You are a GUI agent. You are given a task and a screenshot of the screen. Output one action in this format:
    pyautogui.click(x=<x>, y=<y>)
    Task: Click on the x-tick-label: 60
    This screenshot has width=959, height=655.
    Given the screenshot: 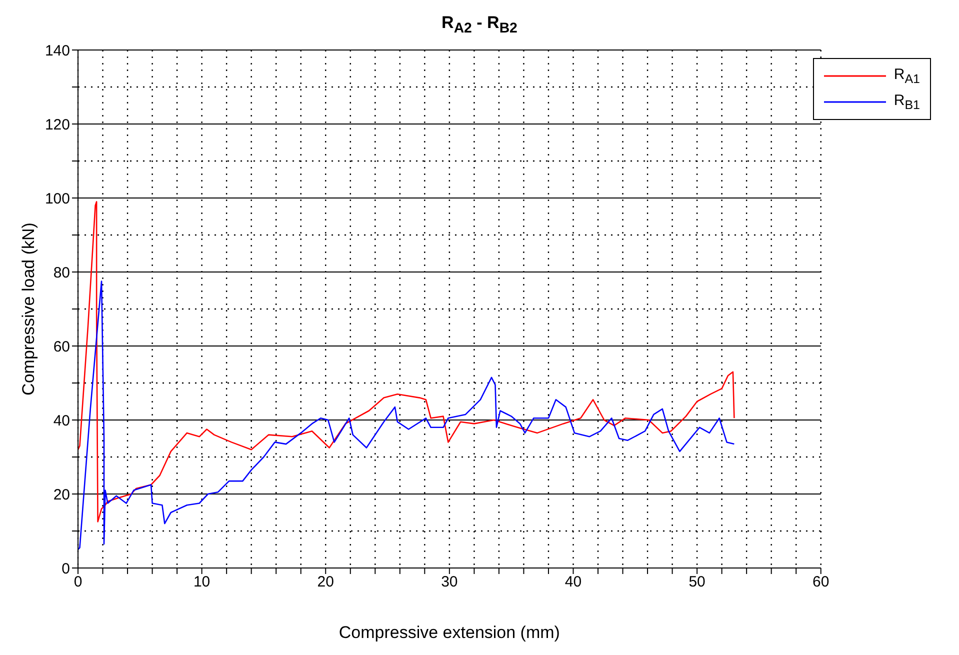 What is the action you would take?
    pyautogui.click(x=821, y=582)
    